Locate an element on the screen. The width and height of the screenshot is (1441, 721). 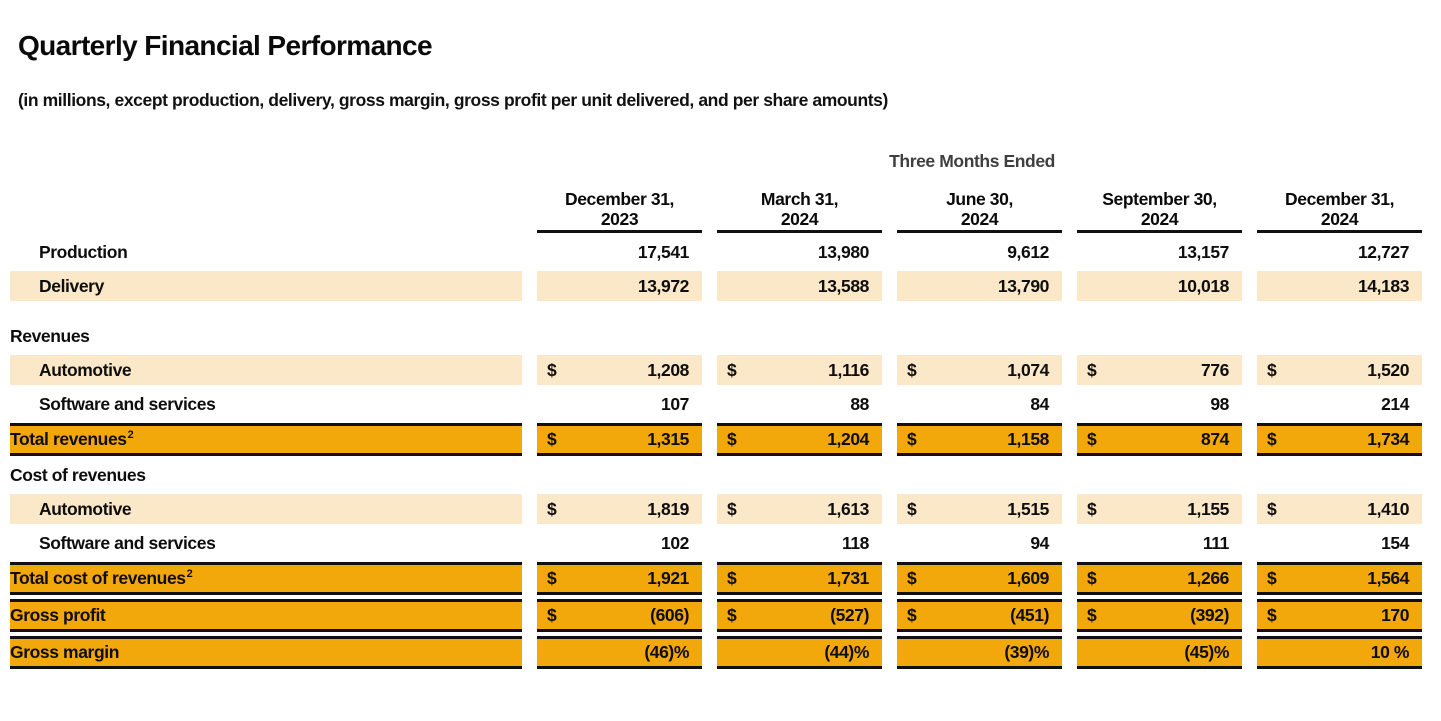
table-row: Production 17,541 13,980 9,612 13,157 12,727 is located at coordinates (716, 252).